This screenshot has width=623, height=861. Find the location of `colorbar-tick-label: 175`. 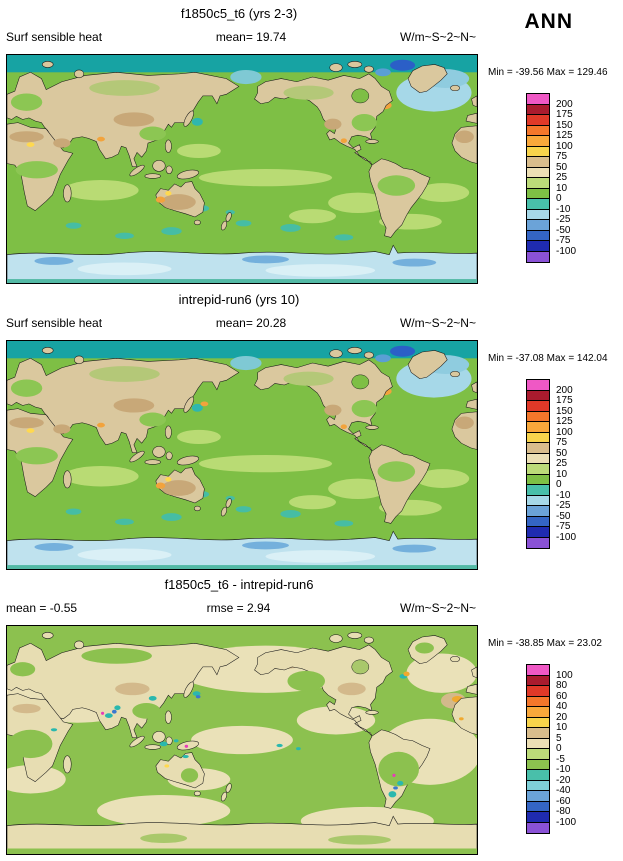

colorbar-tick-label: 175 is located at coordinates (564, 400).